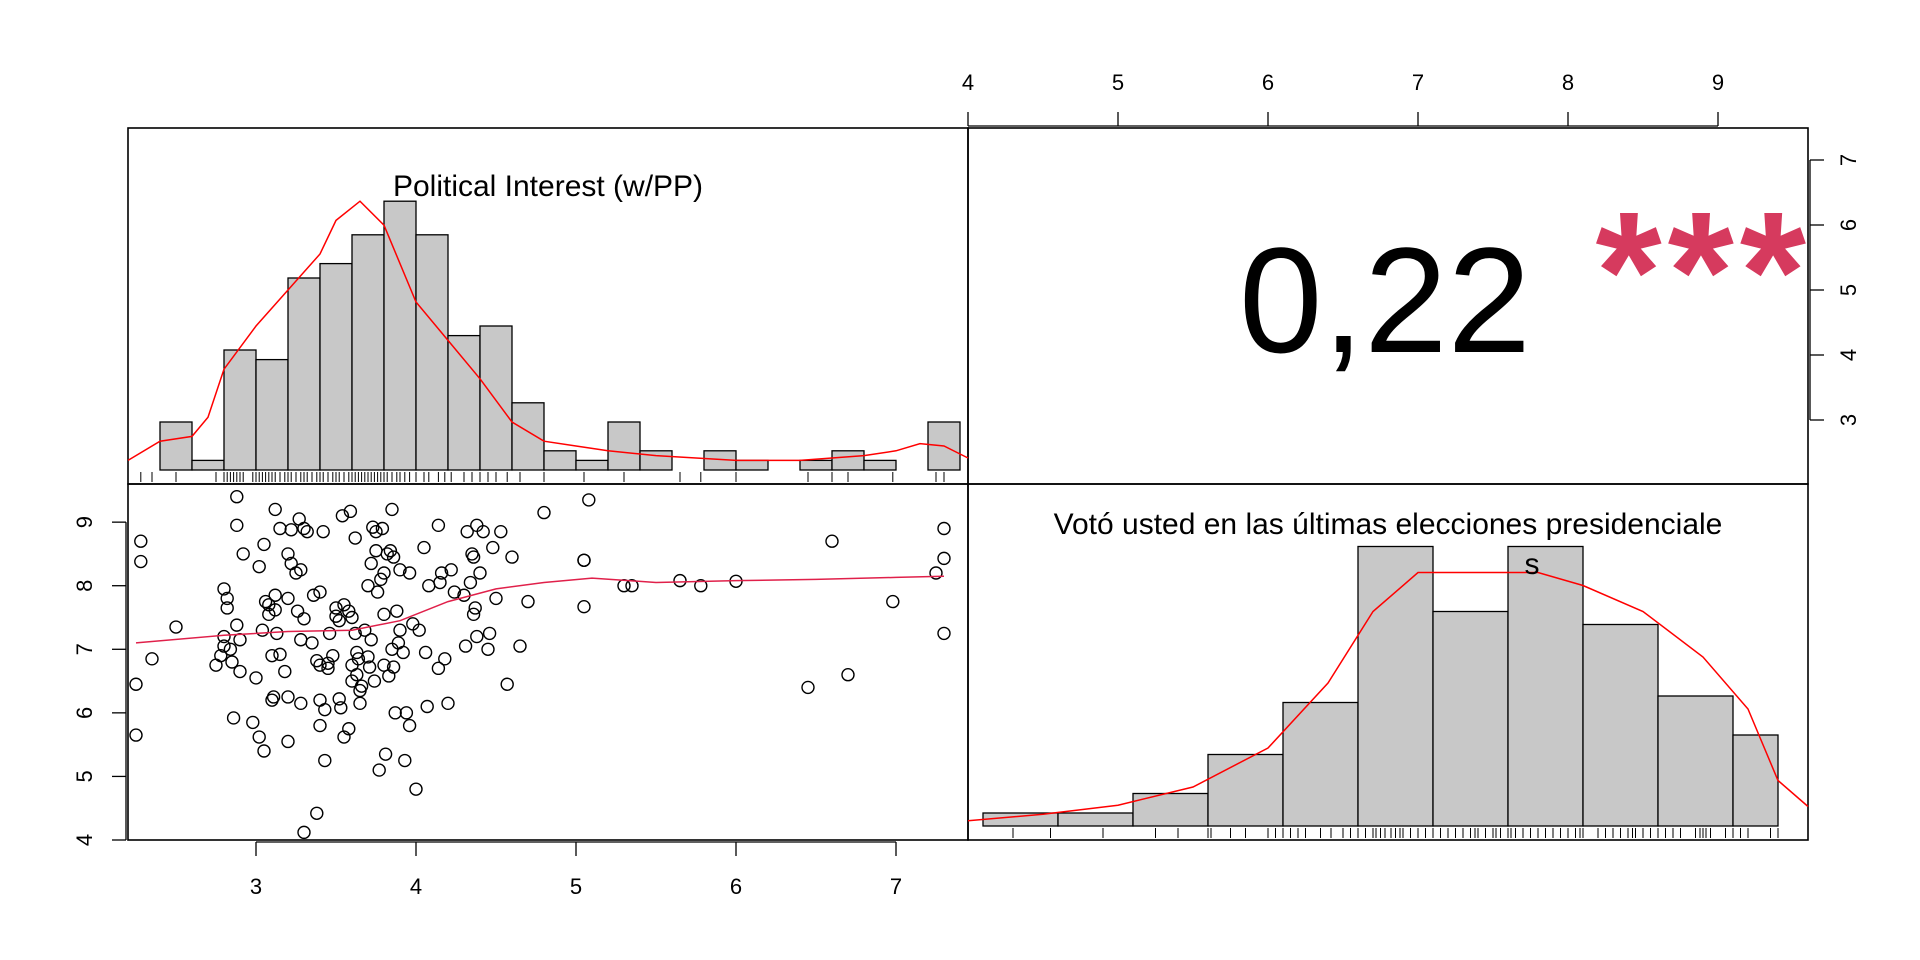 The image size is (1920, 960). Describe the element at coordinates (1848, 420) in the screenshot. I see `y-tick-label: 3` at that location.